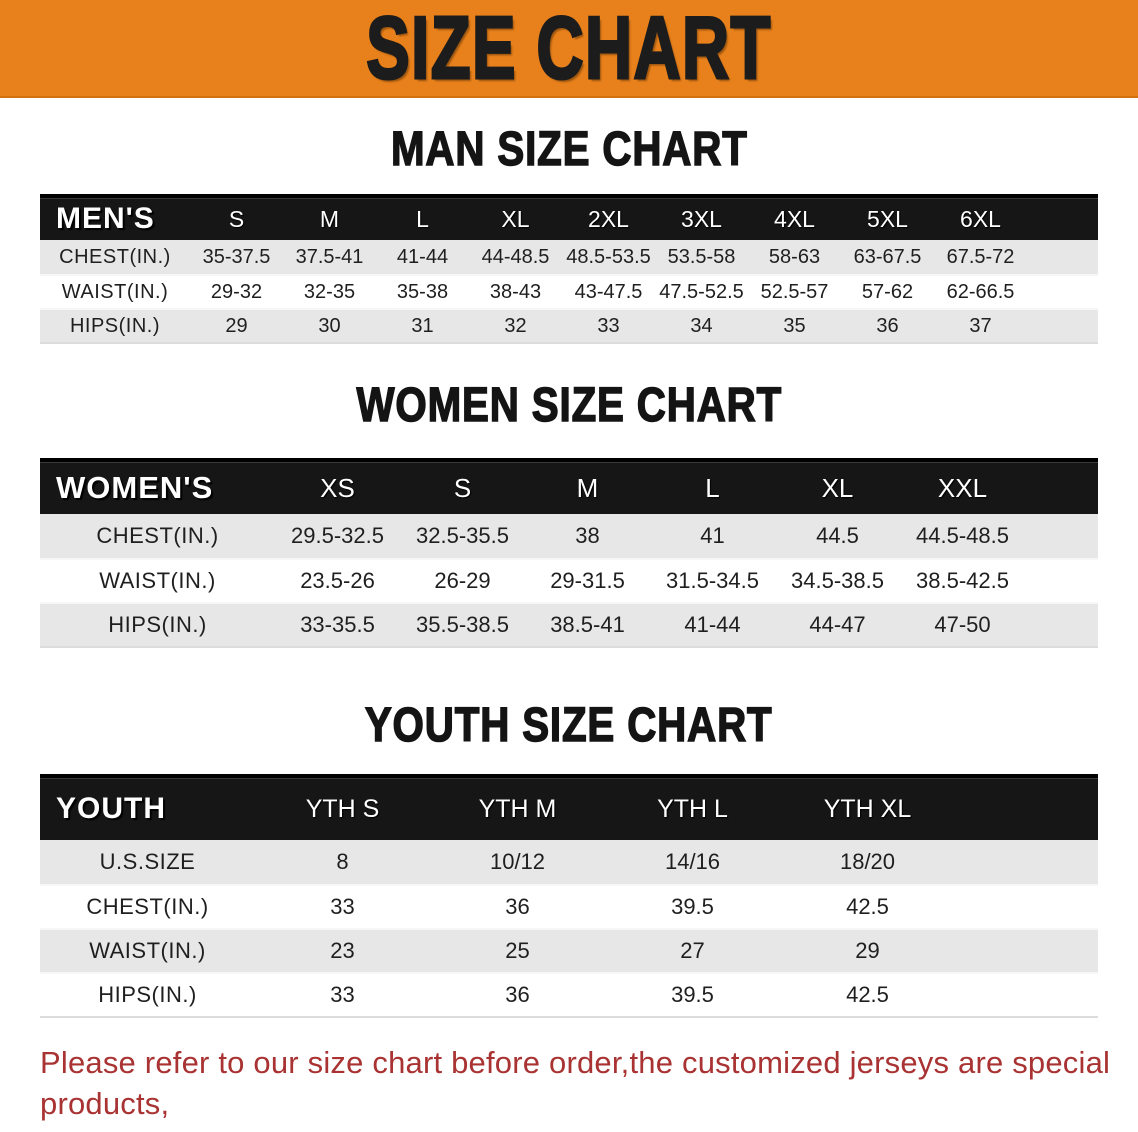 The image size is (1138, 1132). What do you see at coordinates (517, 950) in the screenshot?
I see `size-cell: 25` at bounding box center [517, 950].